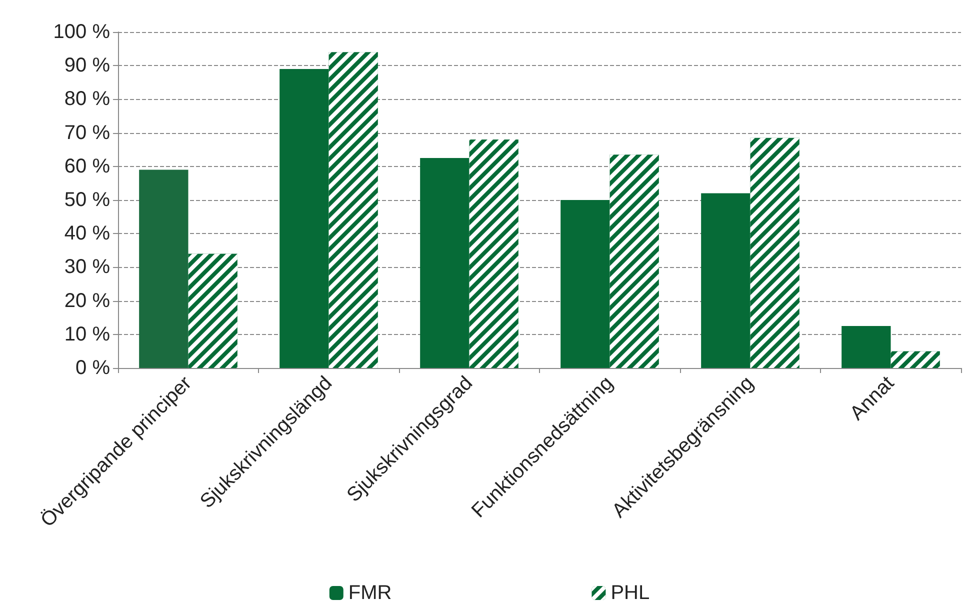 This screenshot has height=616, width=979. Describe the element at coordinates (87, 267) in the screenshot. I see `y-tick-label: 30 %` at that location.